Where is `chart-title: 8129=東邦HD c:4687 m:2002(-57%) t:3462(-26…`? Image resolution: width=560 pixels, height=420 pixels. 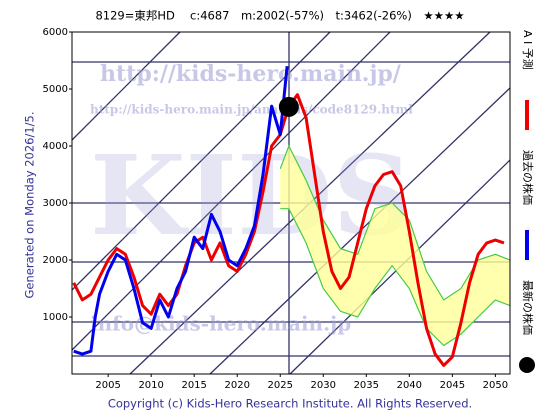 chart-title: 8129=東邦HD c:4687 m:2002(-57%) t:3462(-26… is located at coordinates (279, 16).